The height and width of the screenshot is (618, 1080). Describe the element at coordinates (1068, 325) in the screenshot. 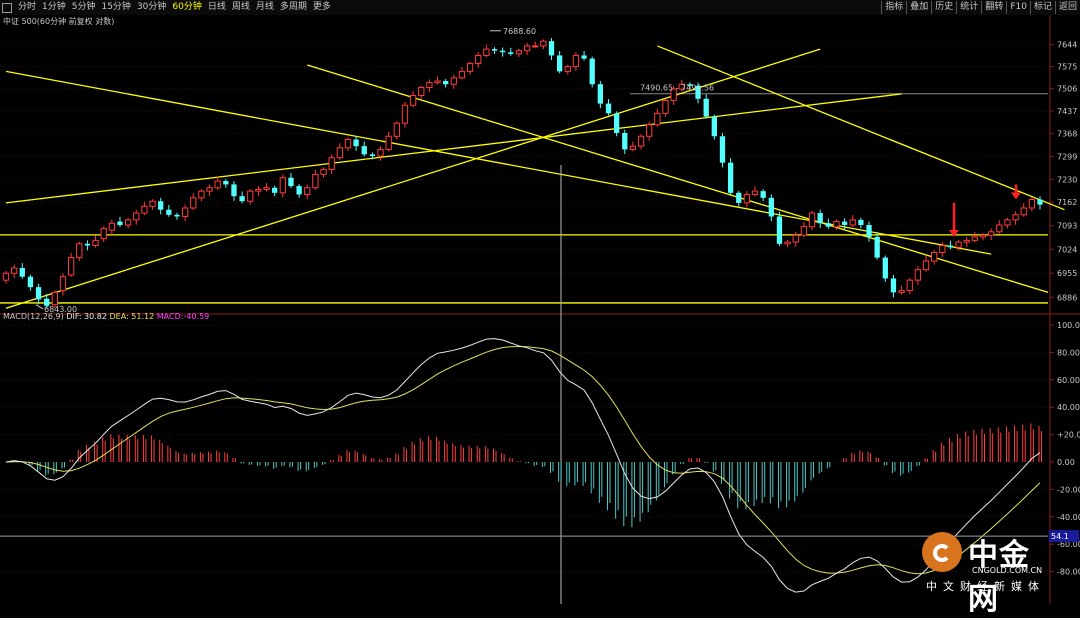

I see `macd-tick-label: 100.00` at that location.